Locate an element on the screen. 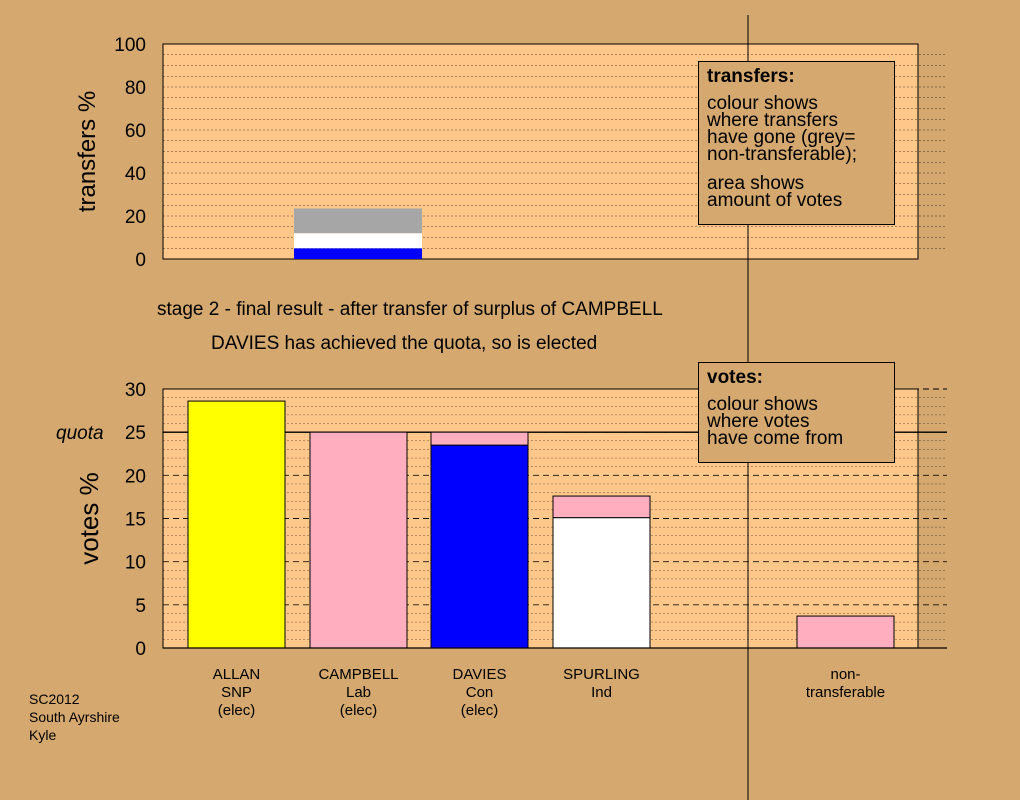 The image size is (1020, 800). candidate-label: non- is located at coordinates (845, 674).